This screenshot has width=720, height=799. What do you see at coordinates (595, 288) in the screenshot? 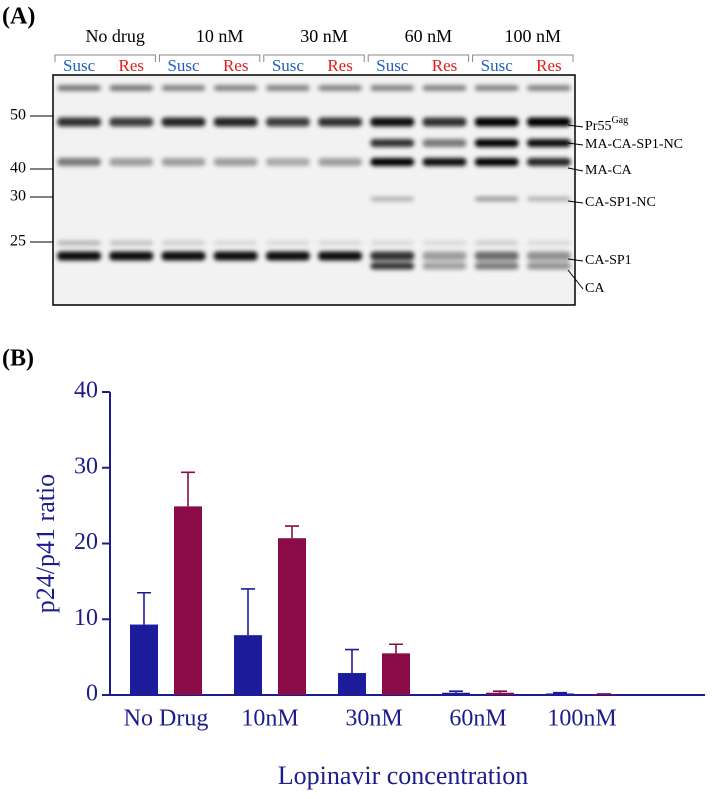
I see `band-name: CA` at bounding box center [595, 288].